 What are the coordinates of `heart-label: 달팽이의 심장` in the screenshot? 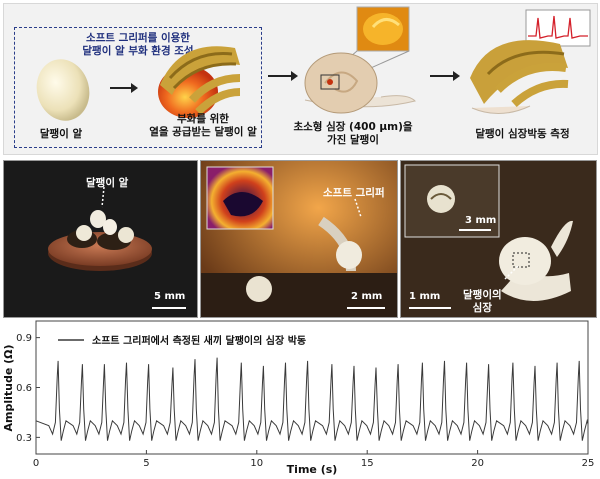 It's located at (482, 302).